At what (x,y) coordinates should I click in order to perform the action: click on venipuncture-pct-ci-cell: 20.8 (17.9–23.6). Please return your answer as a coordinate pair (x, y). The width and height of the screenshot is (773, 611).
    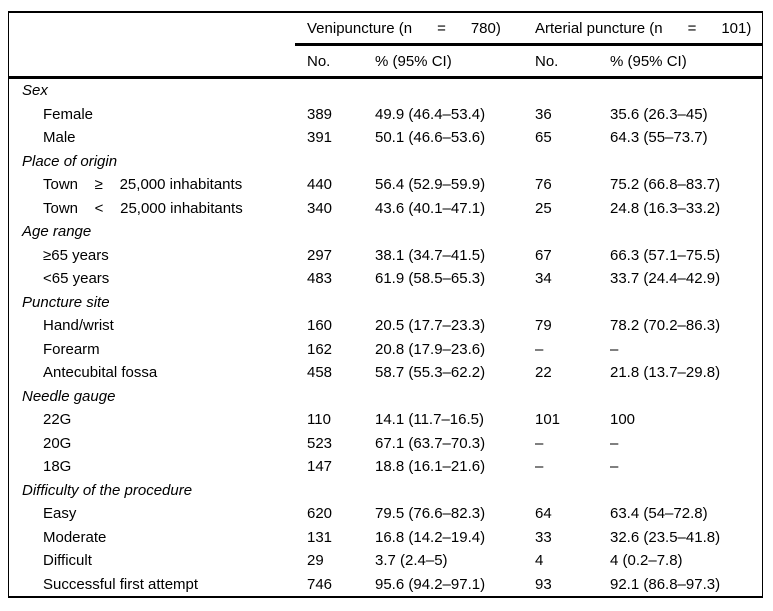
    Looking at the image, I should click on (430, 349).